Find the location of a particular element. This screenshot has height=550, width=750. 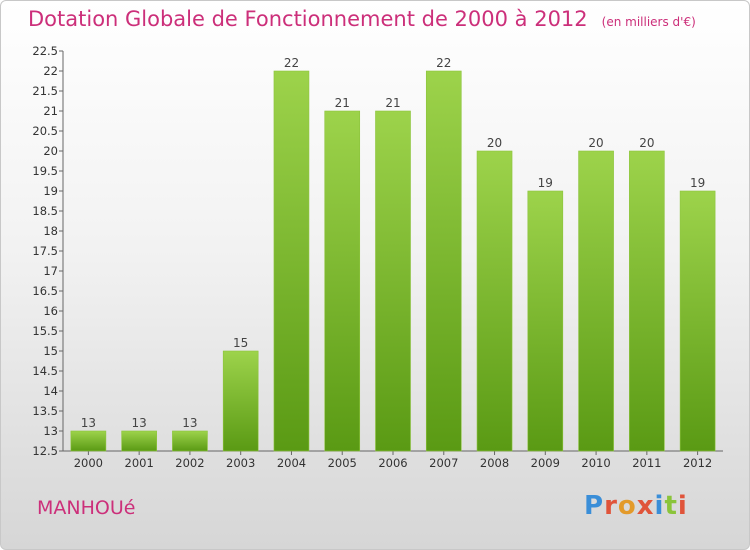

y-tick-label: 21.5 is located at coordinates (45, 91).